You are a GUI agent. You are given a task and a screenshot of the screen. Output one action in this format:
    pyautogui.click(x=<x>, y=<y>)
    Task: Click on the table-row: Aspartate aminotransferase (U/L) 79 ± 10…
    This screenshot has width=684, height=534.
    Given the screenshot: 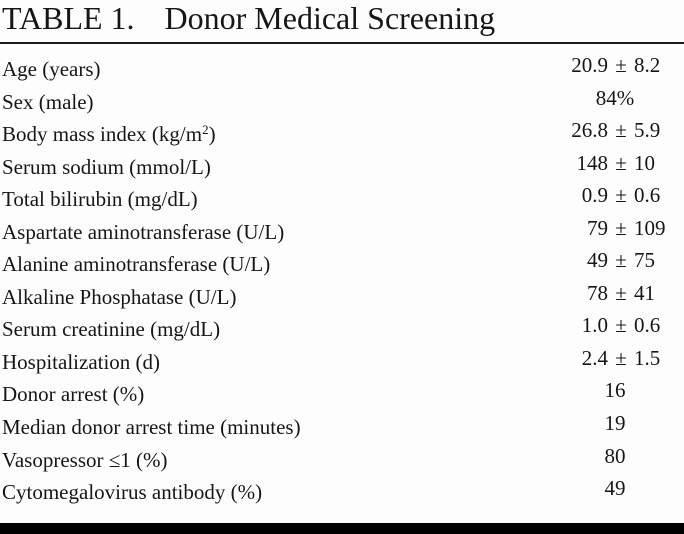 What is the action you would take?
    pyautogui.click(x=342, y=228)
    